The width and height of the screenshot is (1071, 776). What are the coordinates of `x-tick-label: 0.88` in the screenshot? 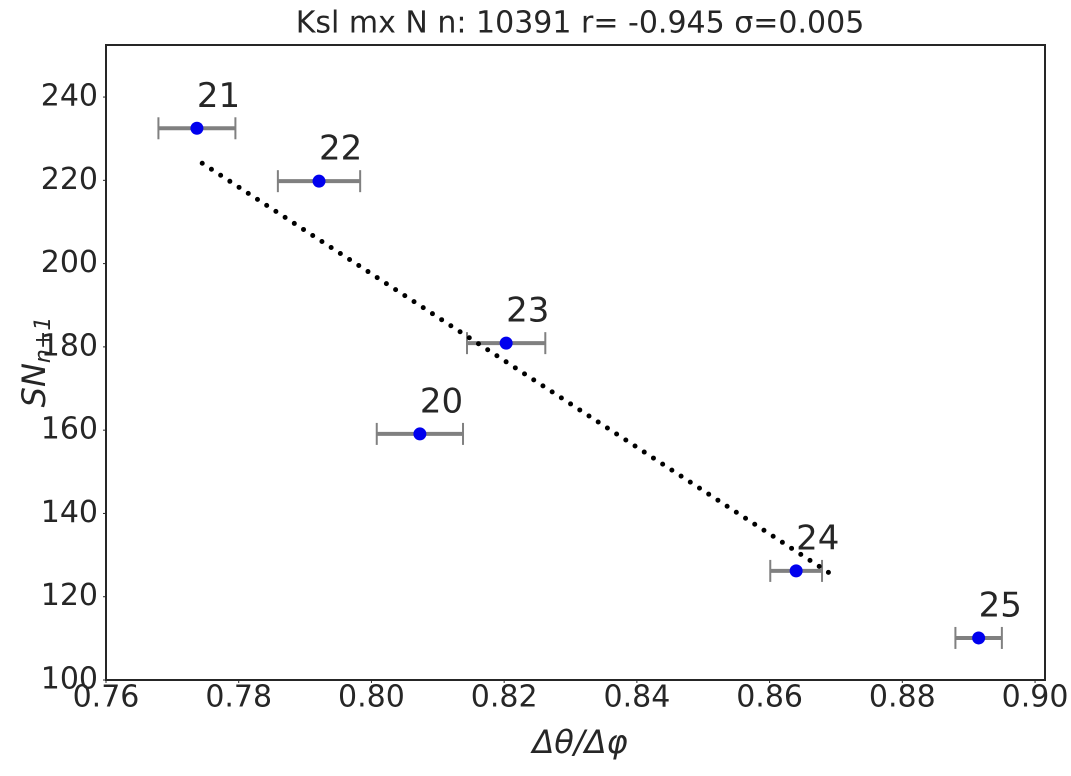 It's located at (902, 697).